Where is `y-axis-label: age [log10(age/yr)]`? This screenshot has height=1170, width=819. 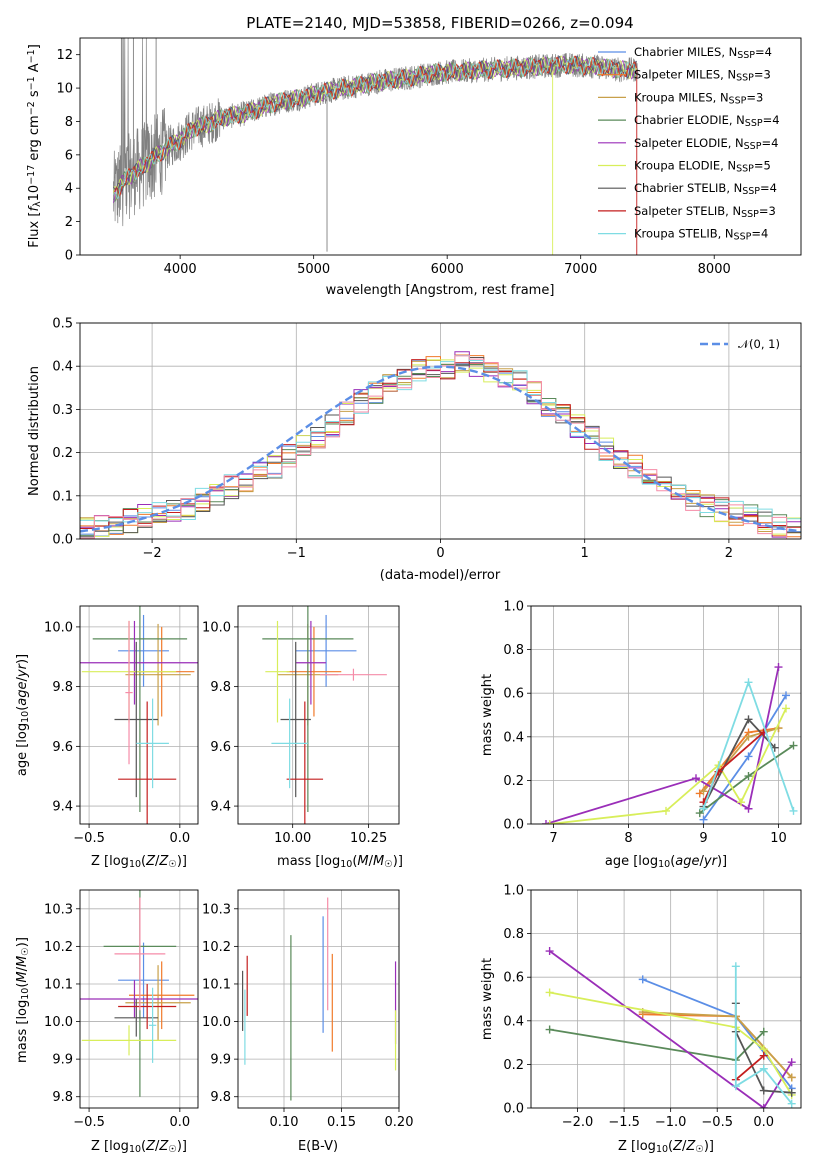 y-axis-label: age [log10(age/yr)] is located at coordinates (23, 715).